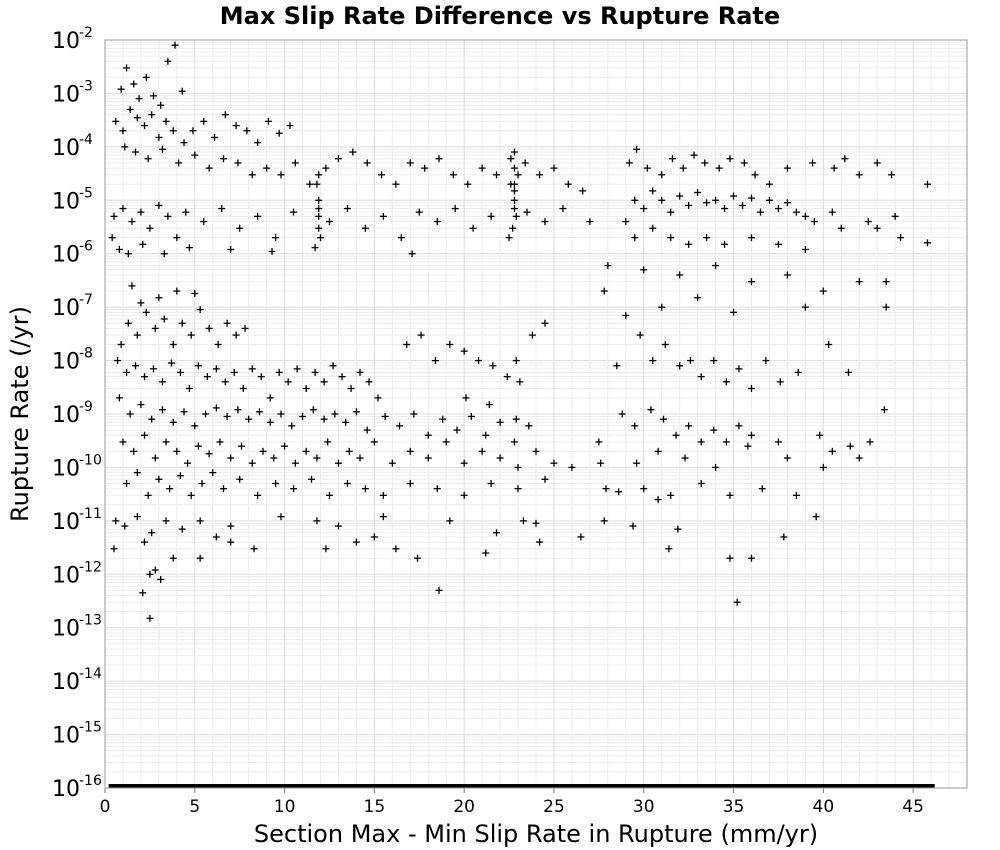  Describe the element at coordinates (86, 140) in the screenshot. I see `y-tick-exponent: -4` at that location.